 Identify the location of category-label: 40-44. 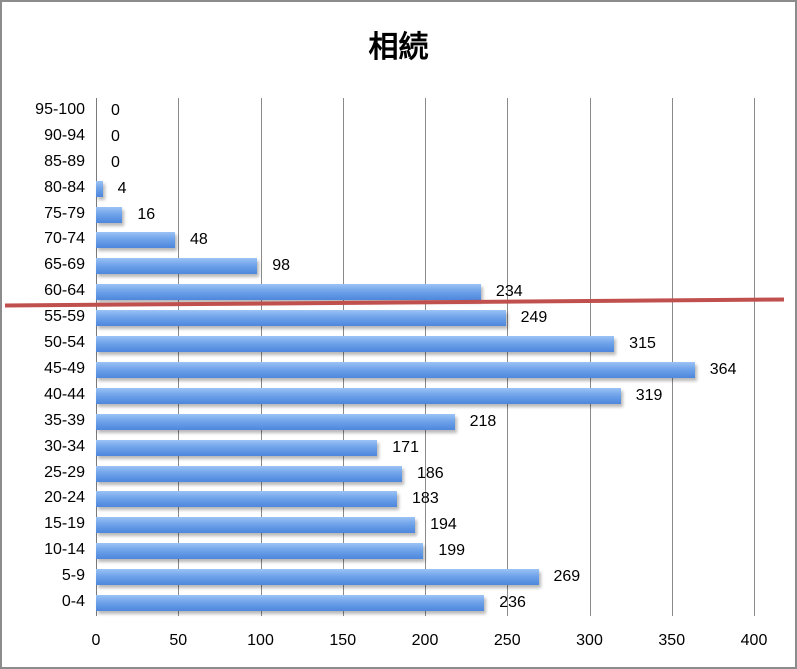
(64, 394).